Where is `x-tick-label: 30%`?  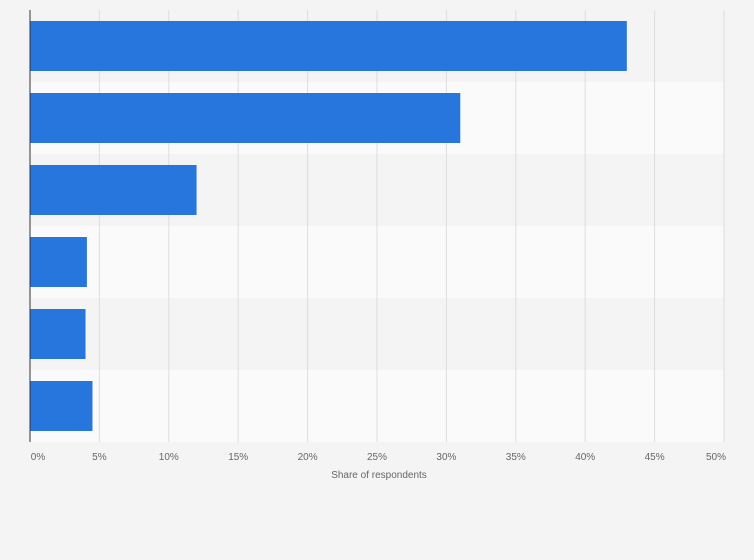 x-tick-label: 30% is located at coordinates (446, 457).